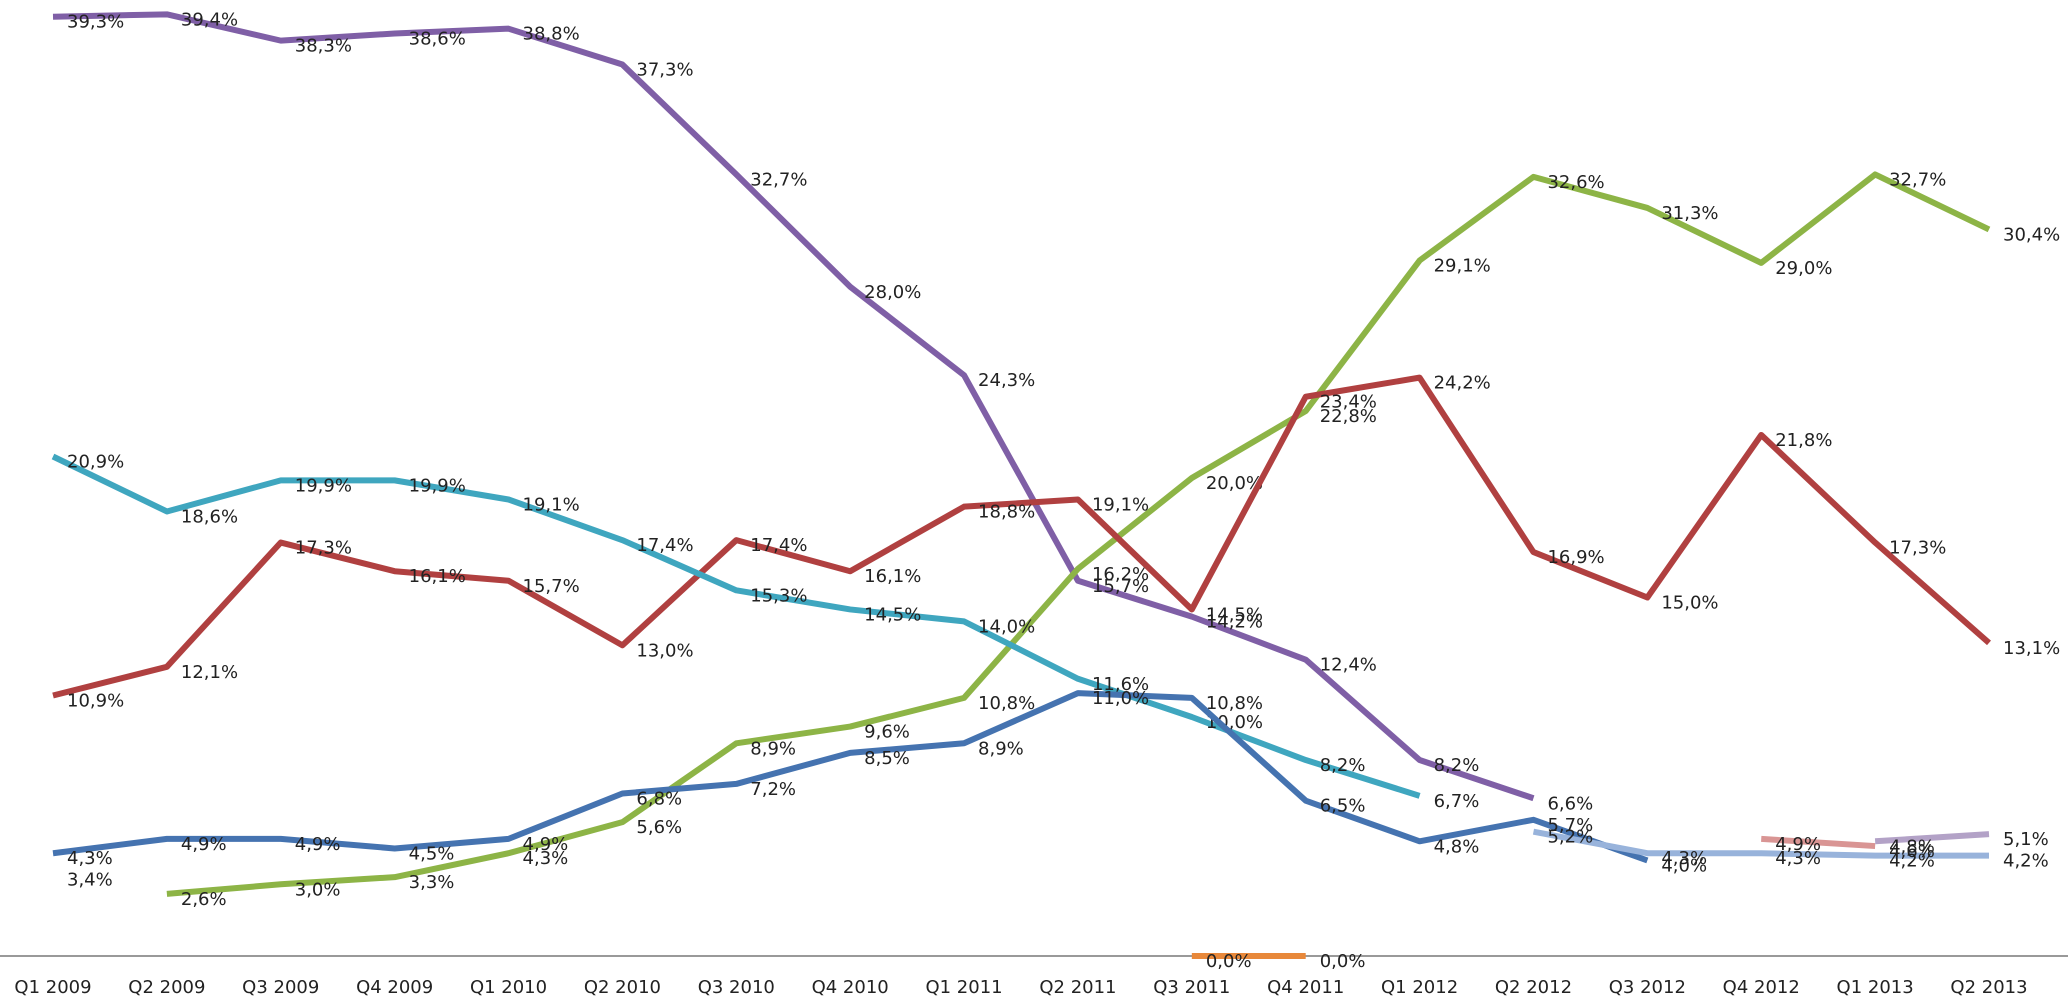 The image size is (2068, 1006). What do you see at coordinates (664, 650) in the screenshot?
I see `data-label: 13,0%` at bounding box center [664, 650].